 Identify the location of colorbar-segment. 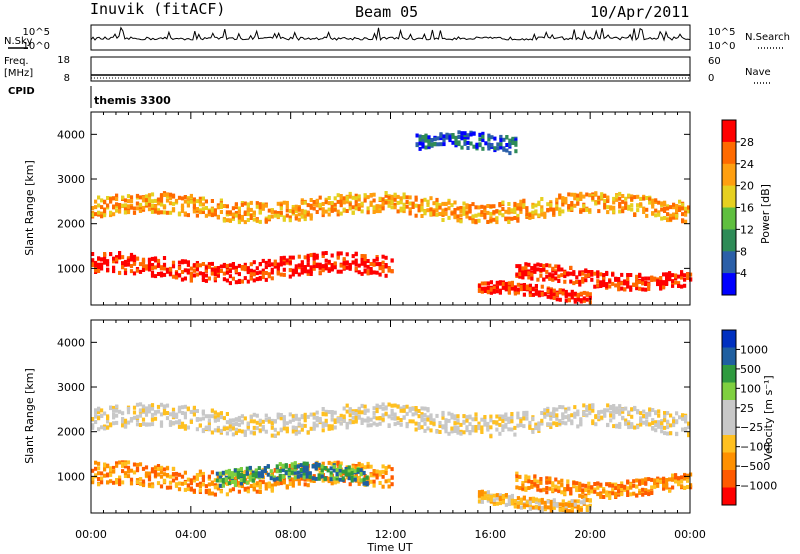
(729, 284).